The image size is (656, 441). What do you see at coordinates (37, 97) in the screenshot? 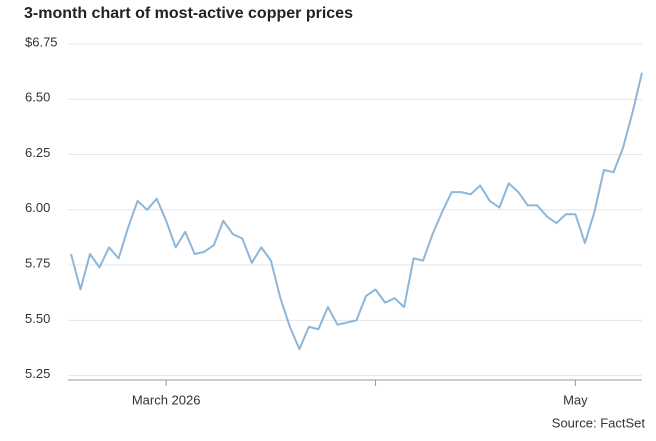
I see `y-tick-label: 6.50` at bounding box center [37, 97].